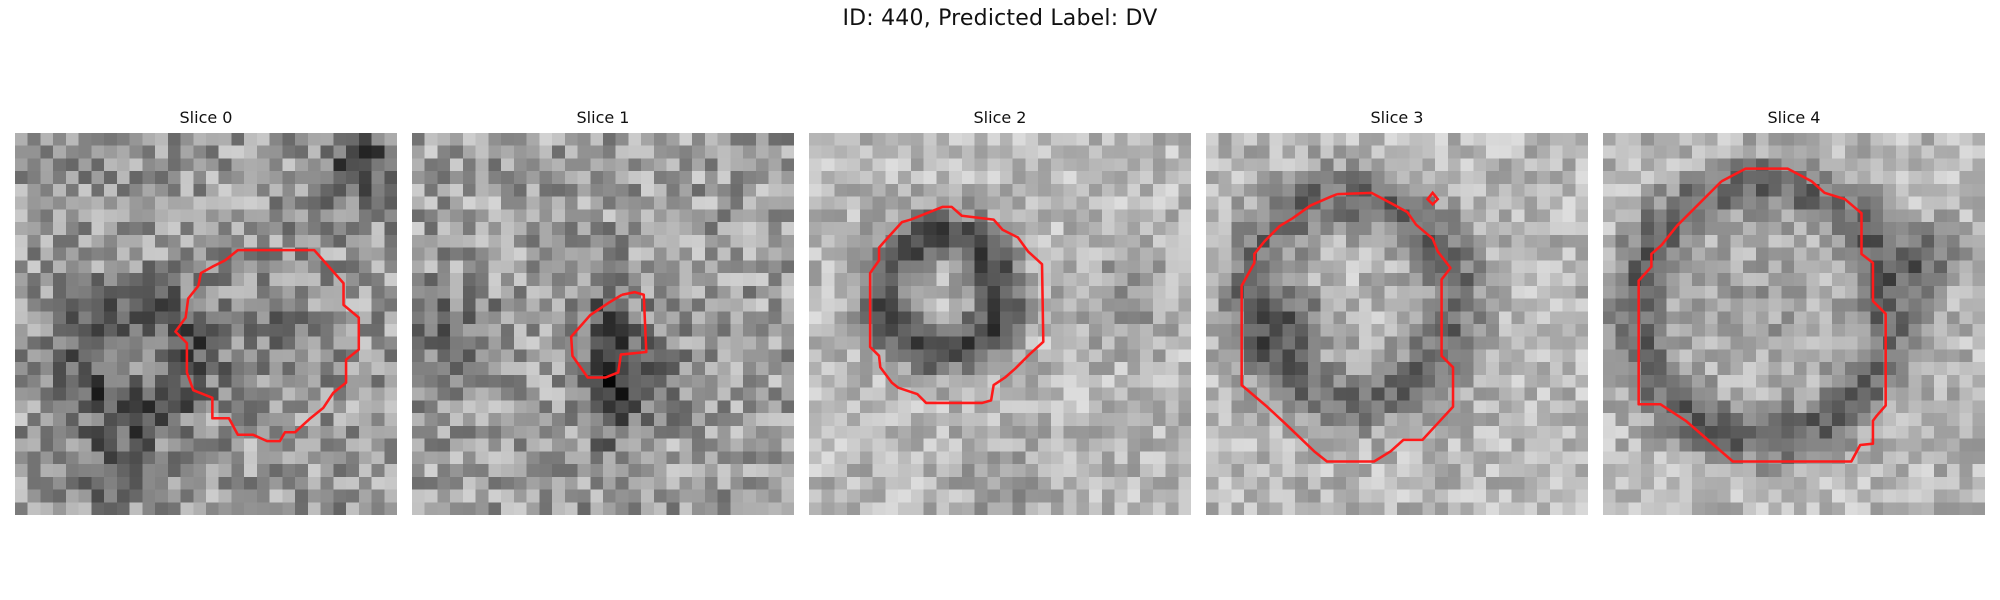 The image size is (2000, 600). I want to click on slice-panel-3: Slice 3, so click(1397, 118).